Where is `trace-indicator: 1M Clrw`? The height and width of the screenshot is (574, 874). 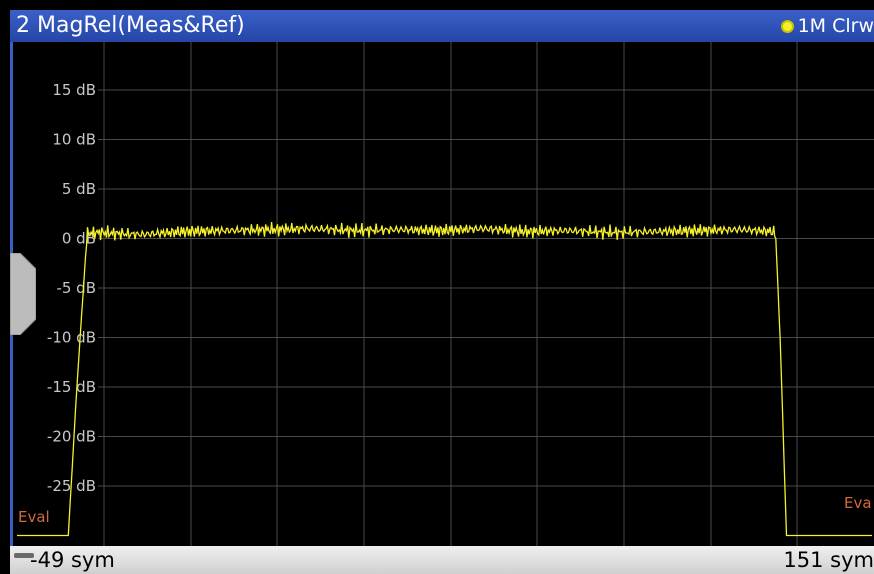
trace-indicator: 1M Clrw is located at coordinates (827, 26).